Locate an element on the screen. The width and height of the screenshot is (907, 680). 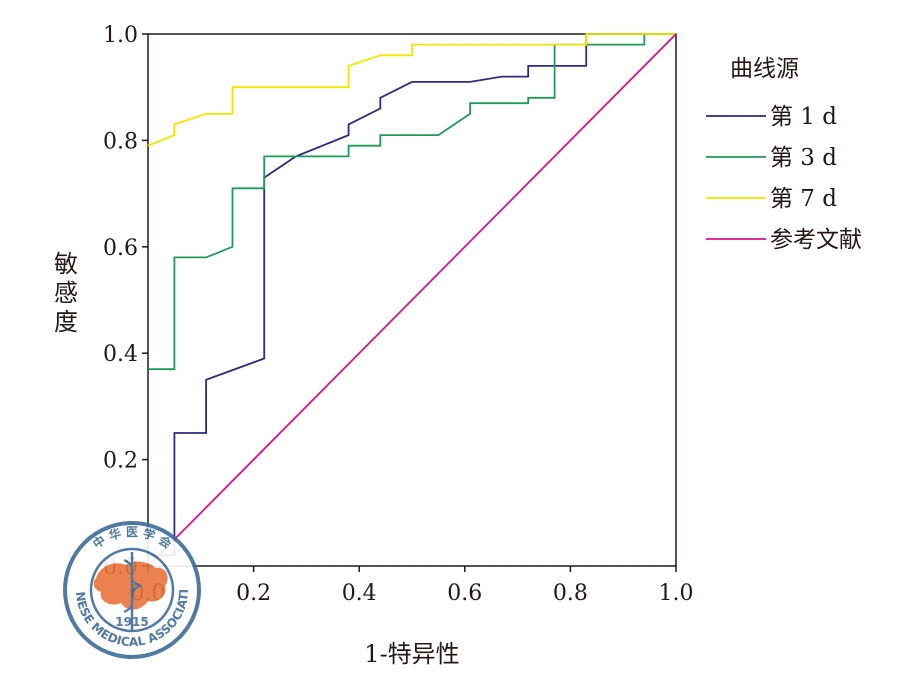
y-tick-label: 0.2 is located at coordinates (120, 461).